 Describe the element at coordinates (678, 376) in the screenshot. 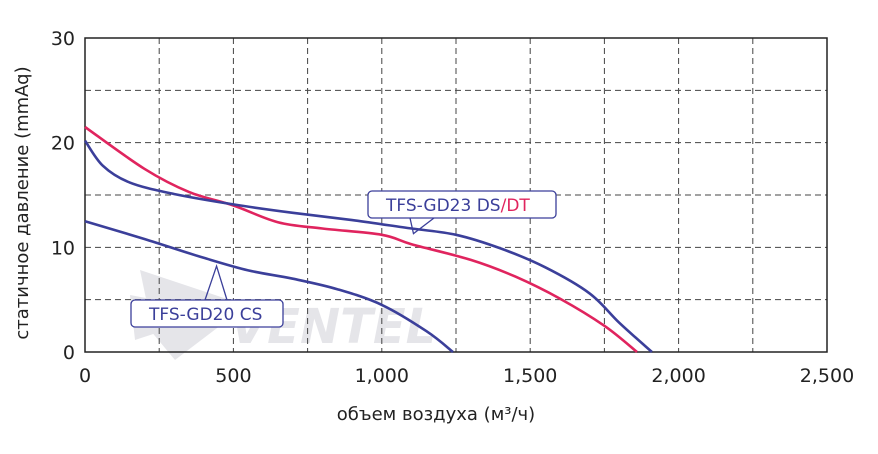

I see `x-tick-label: 2,000` at that location.